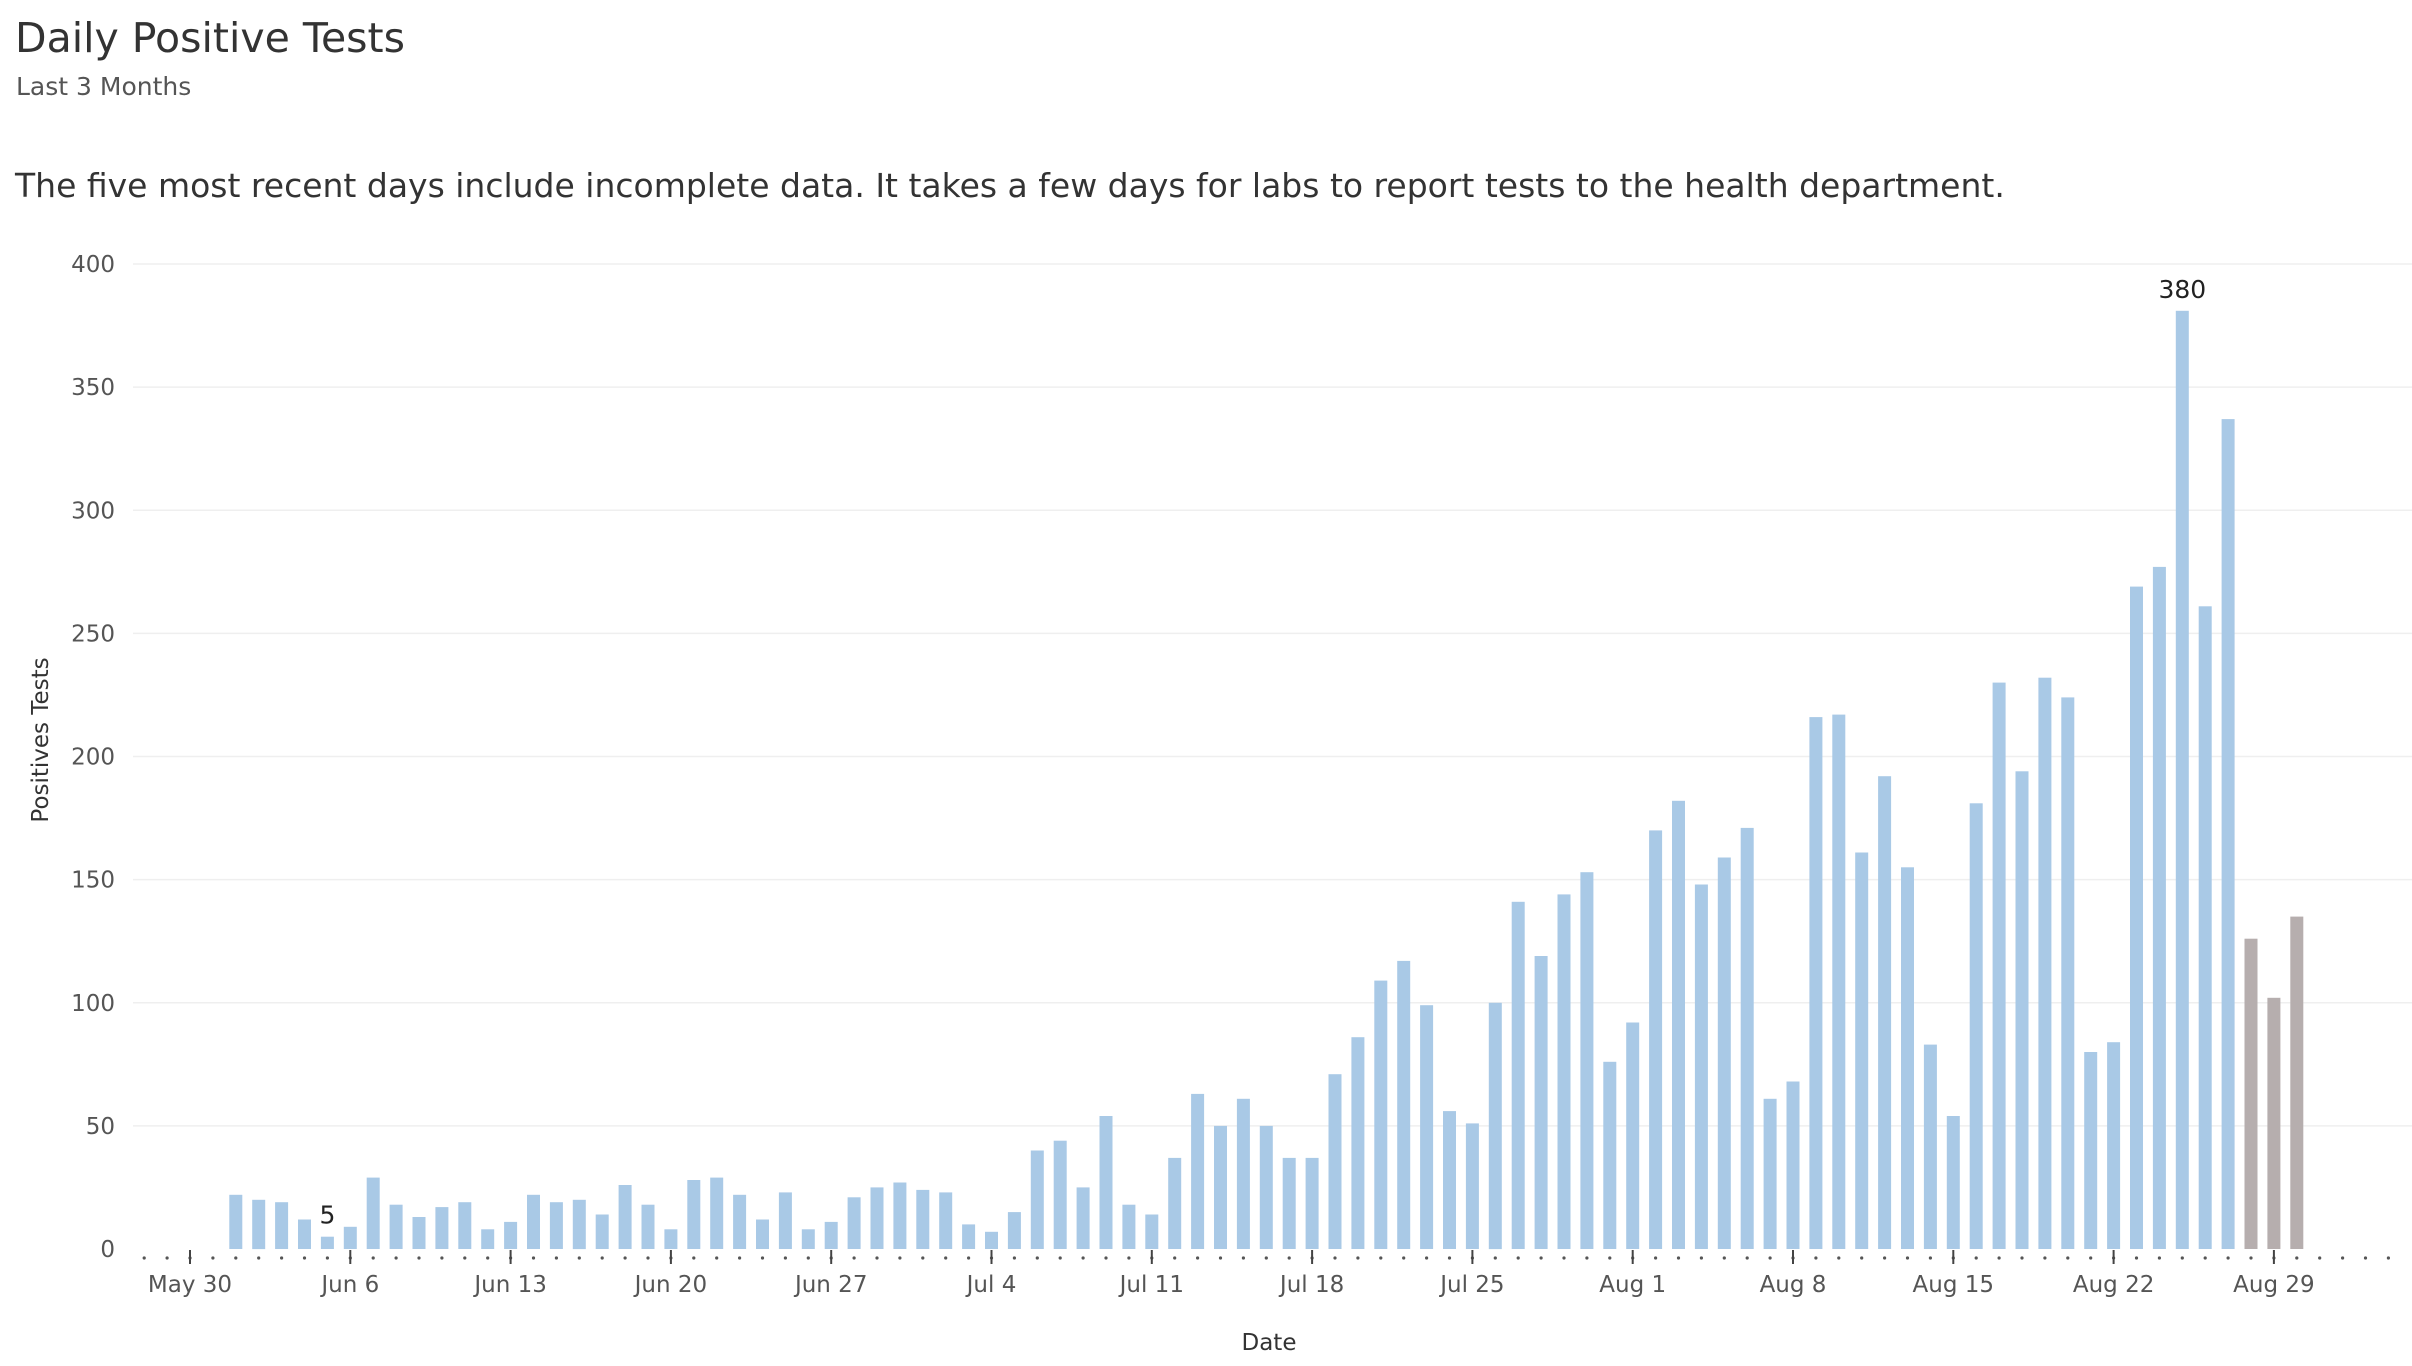 The height and width of the screenshot is (1366, 2412). I want to click on x-tick-label: Aug 8, so click(1793, 1285).